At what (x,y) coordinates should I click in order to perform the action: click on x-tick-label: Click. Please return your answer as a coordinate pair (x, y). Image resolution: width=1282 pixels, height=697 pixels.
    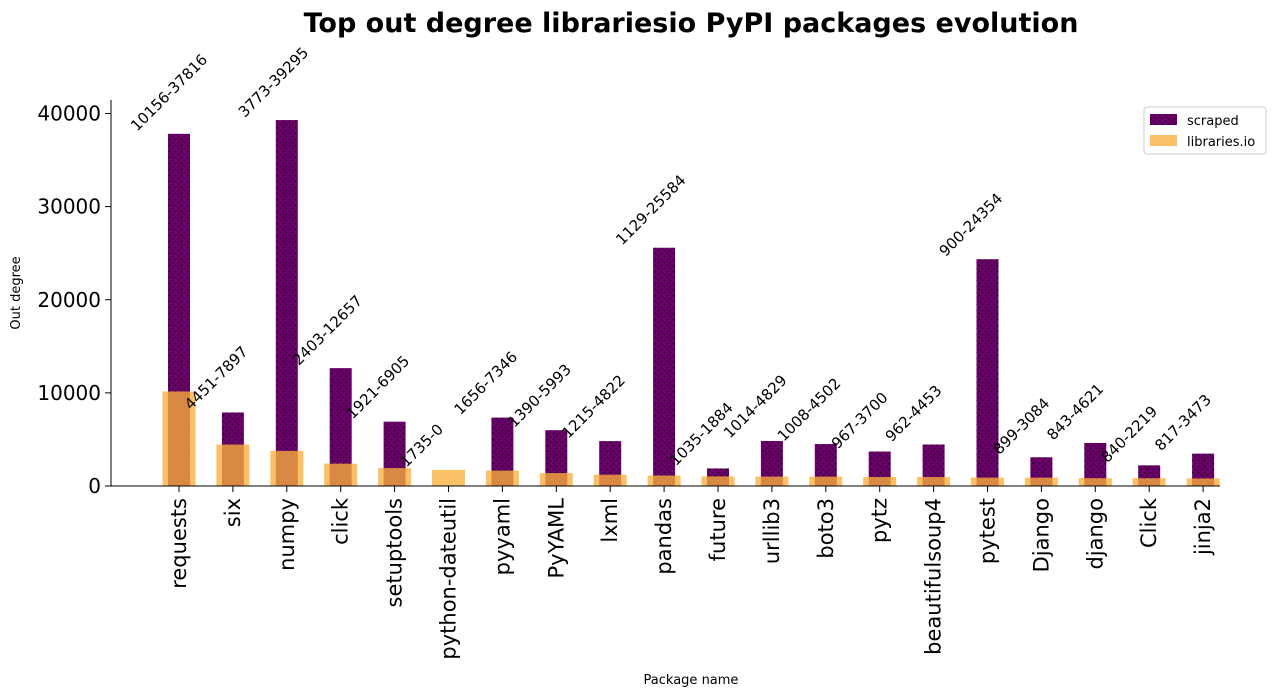
    Looking at the image, I should click on (1149, 522).